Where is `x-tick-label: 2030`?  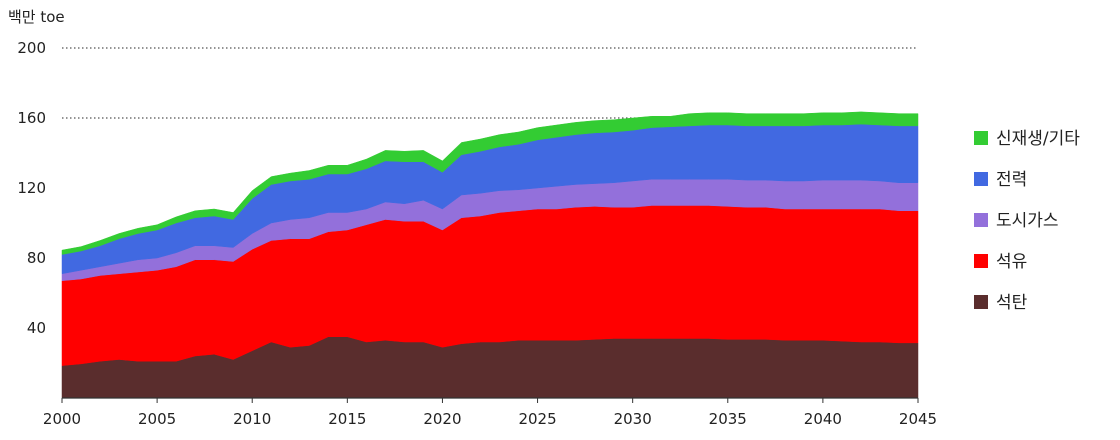 x-tick-label: 2030 is located at coordinates (633, 419).